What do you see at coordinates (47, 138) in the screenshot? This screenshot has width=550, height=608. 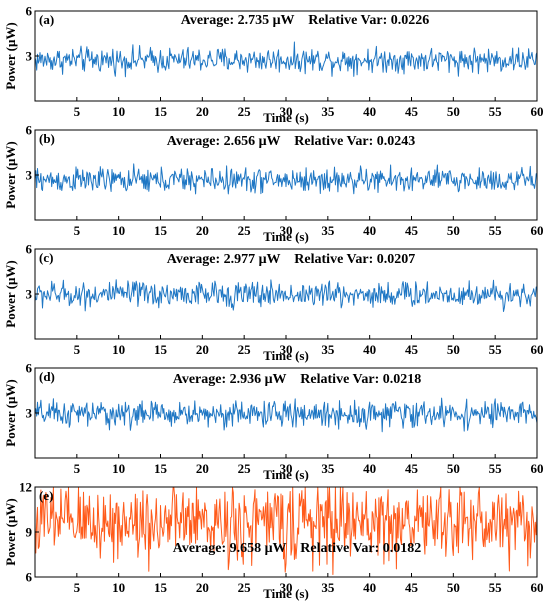 I see `panel-label: (b)` at bounding box center [47, 138].